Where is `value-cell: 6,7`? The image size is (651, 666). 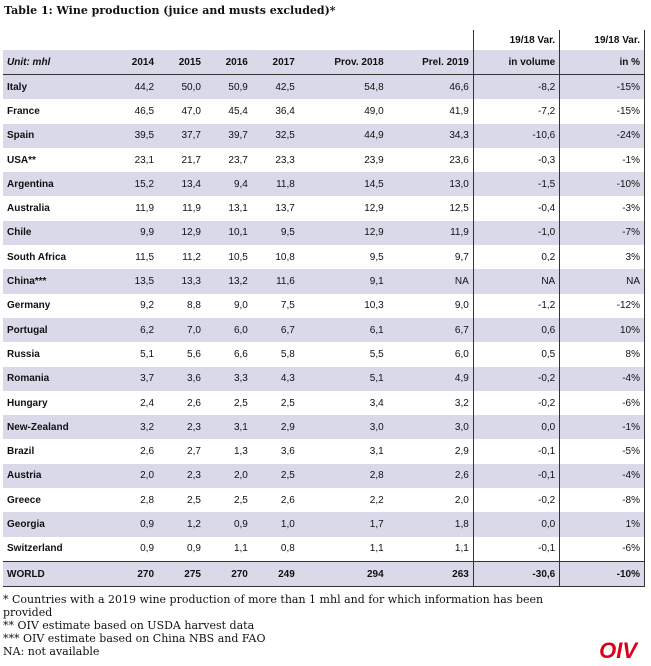 value-cell: 6,7 is located at coordinates (287, 330).